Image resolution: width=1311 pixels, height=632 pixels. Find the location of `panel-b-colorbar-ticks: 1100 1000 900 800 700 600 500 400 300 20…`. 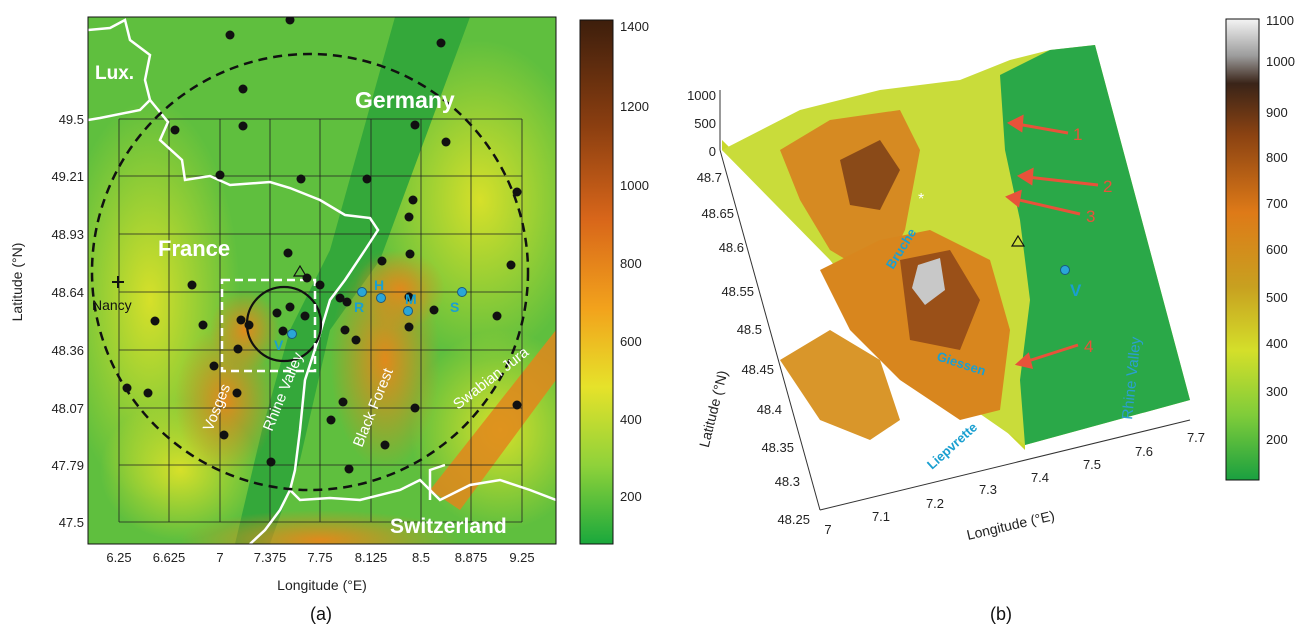

panel-b-colorbar-ticks: 1100 1000 900 800 700 600 500 400 300 20… is located at coordinates (1280, 230).